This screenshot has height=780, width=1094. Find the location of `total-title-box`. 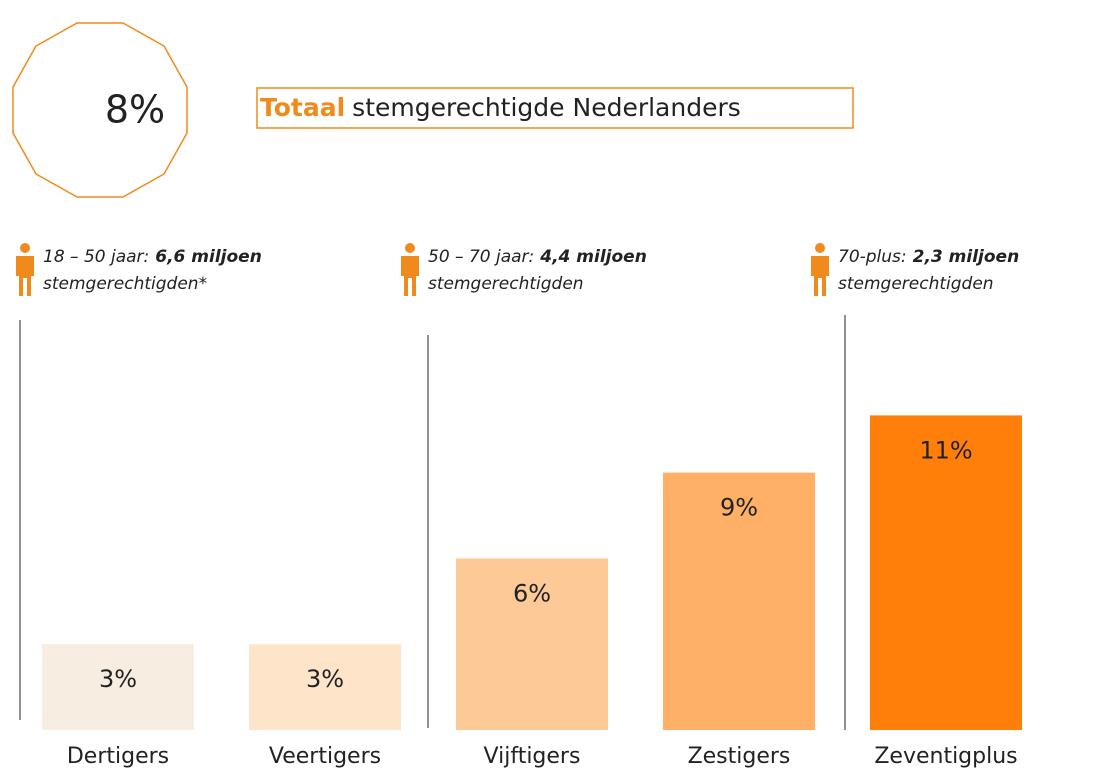

total-title-box is located at coordinates (555, 108).